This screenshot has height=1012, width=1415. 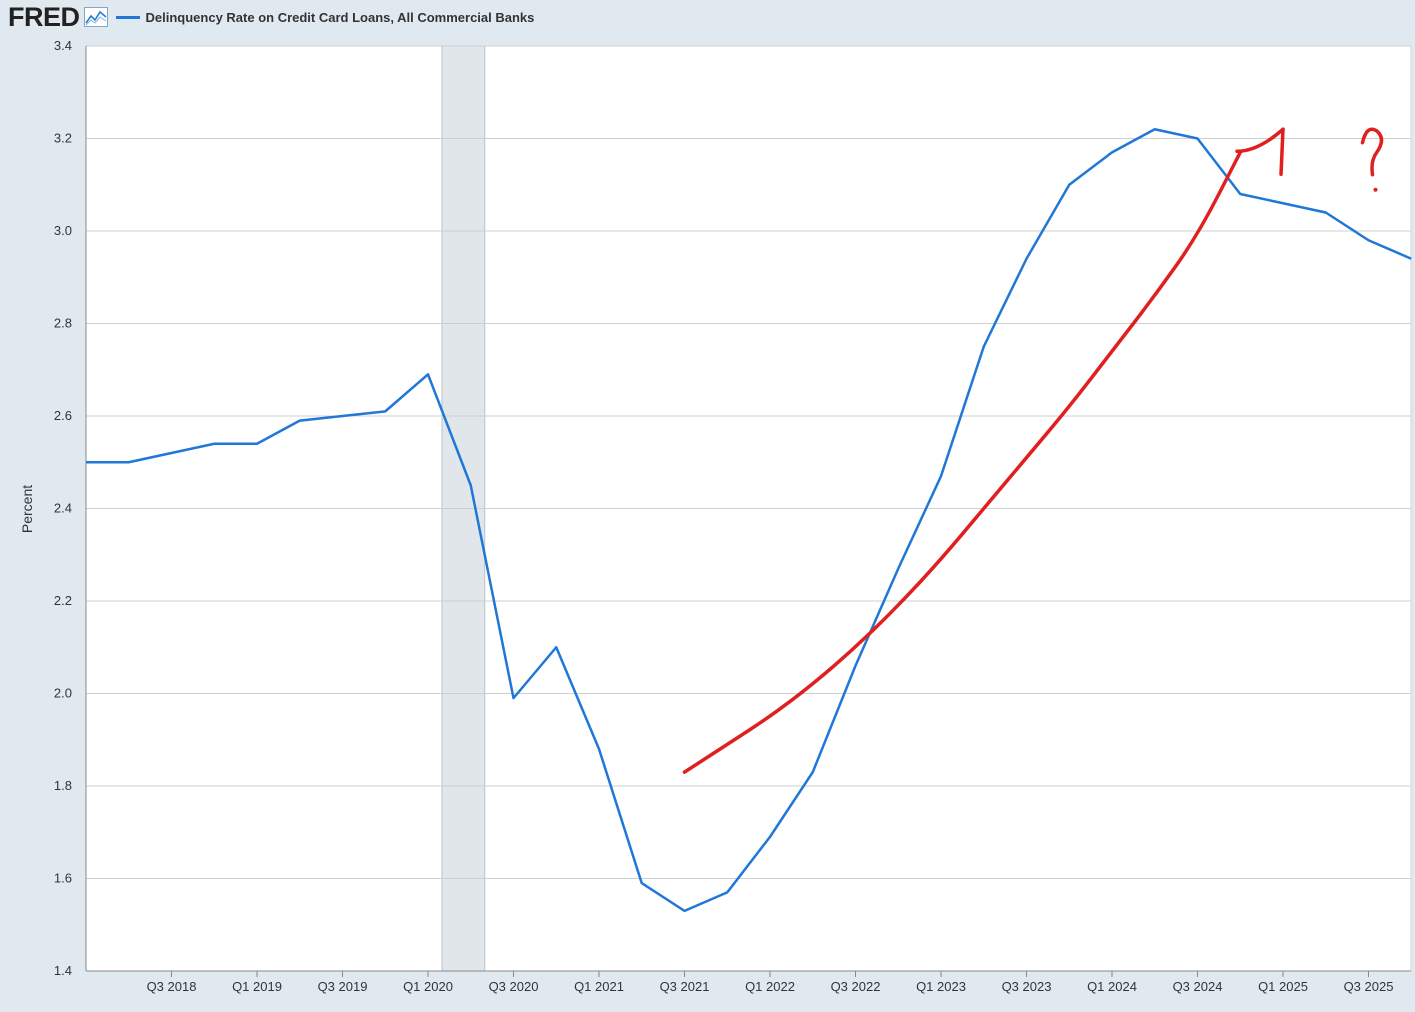 I want to click on x-tick-label: Q1 2022, so click(x=770, y=986).